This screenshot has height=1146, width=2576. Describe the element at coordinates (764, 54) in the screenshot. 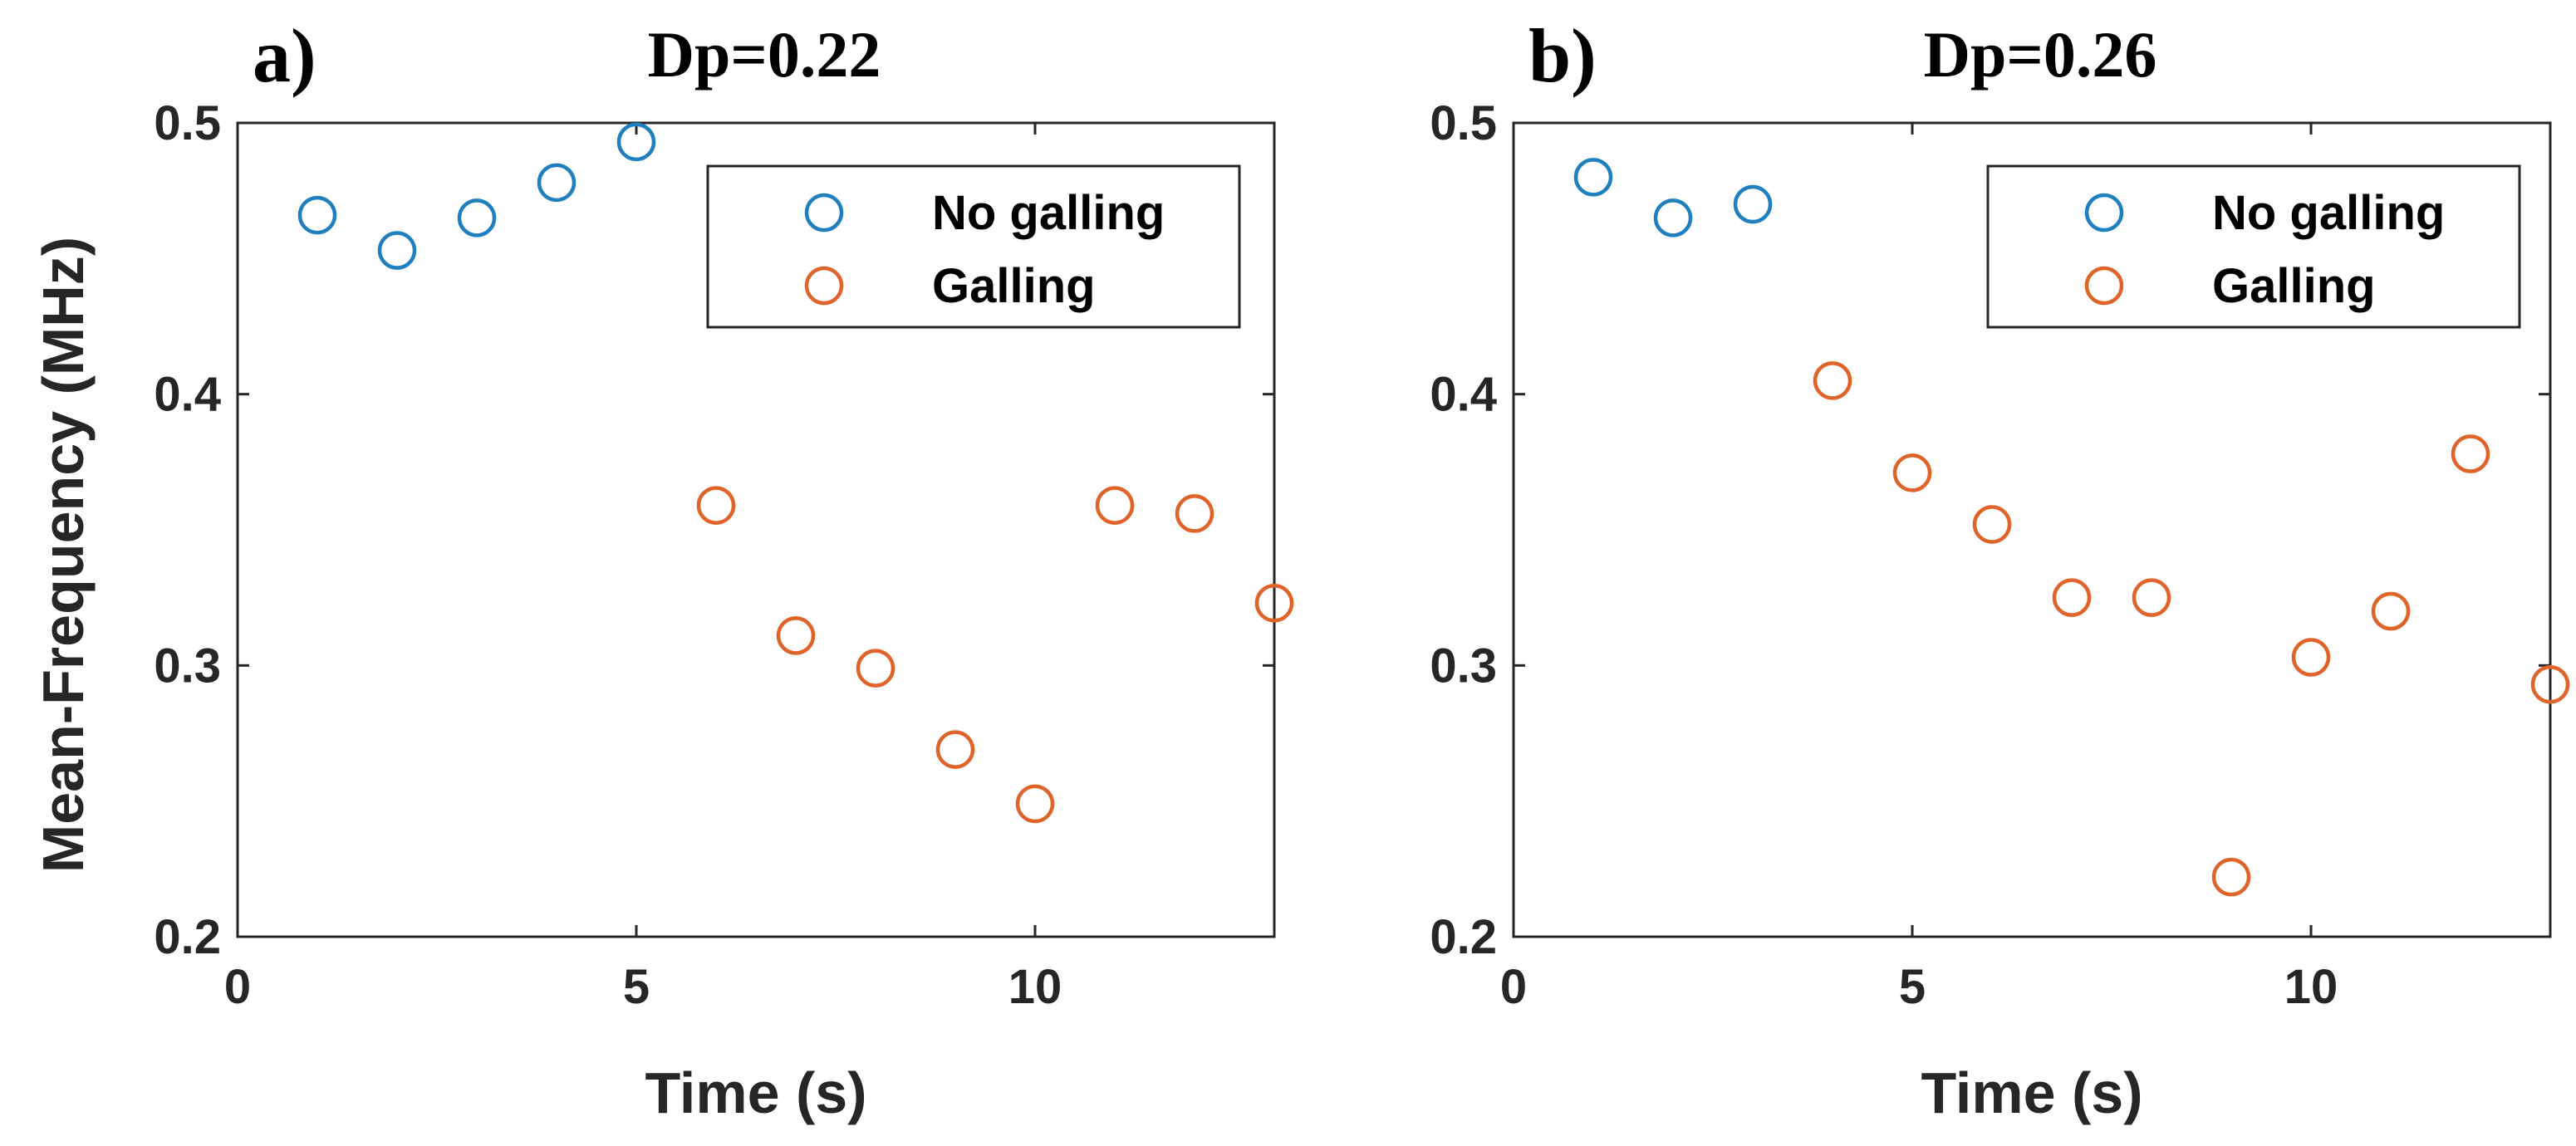

I see `panel-title: Dp=0.22` at that location.